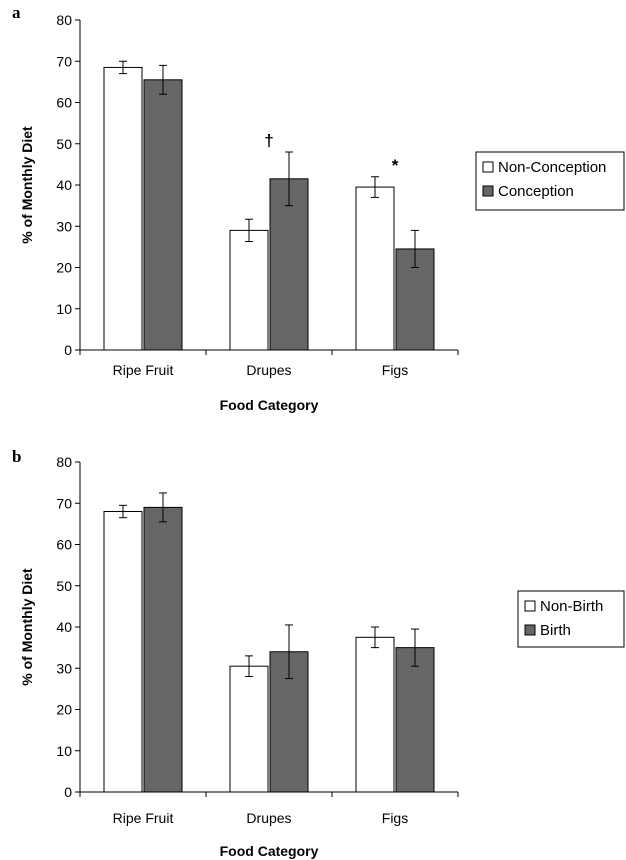 Image resolution: width=626 pixels, height=860 pixels. Describe the element at coordinates (555, 630) in the screenshot. I see `legend-label: Birth` at that location.